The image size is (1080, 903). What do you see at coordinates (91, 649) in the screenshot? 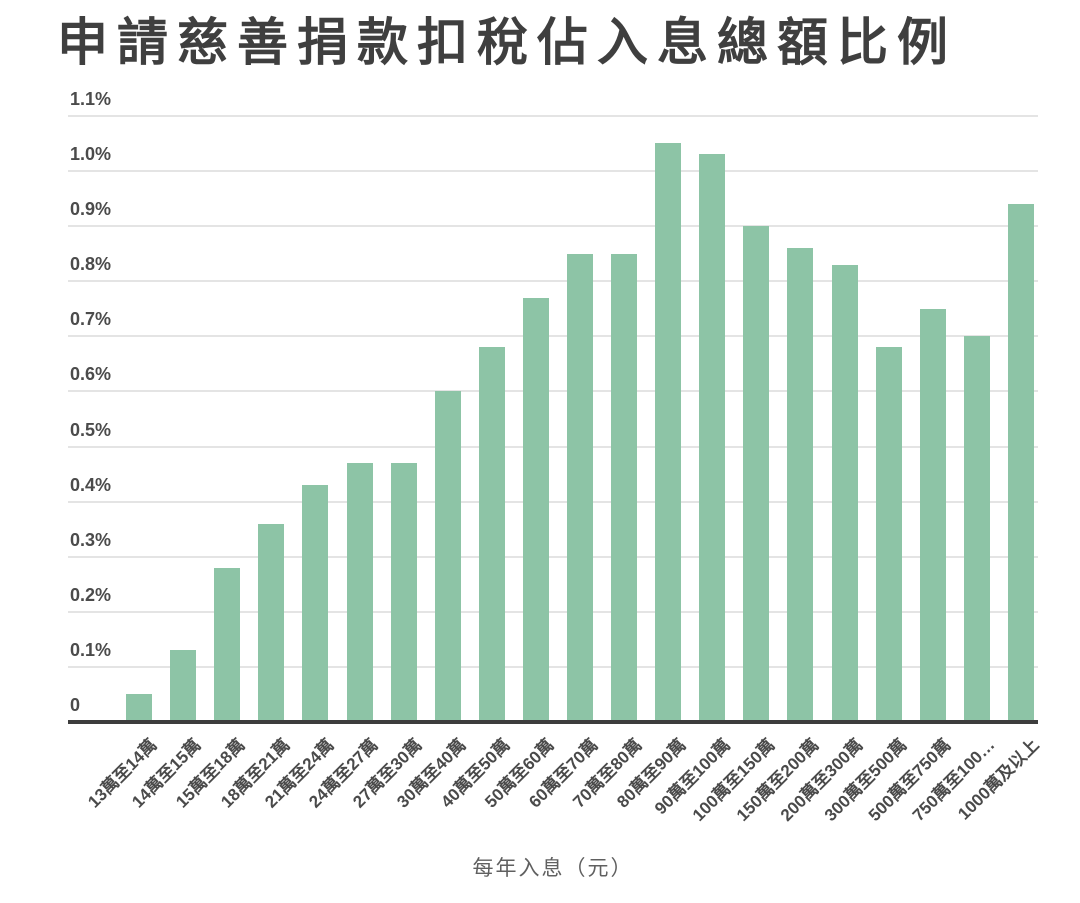
I see `y-tick-label: 0.1%` at bounding box center [91, 649].